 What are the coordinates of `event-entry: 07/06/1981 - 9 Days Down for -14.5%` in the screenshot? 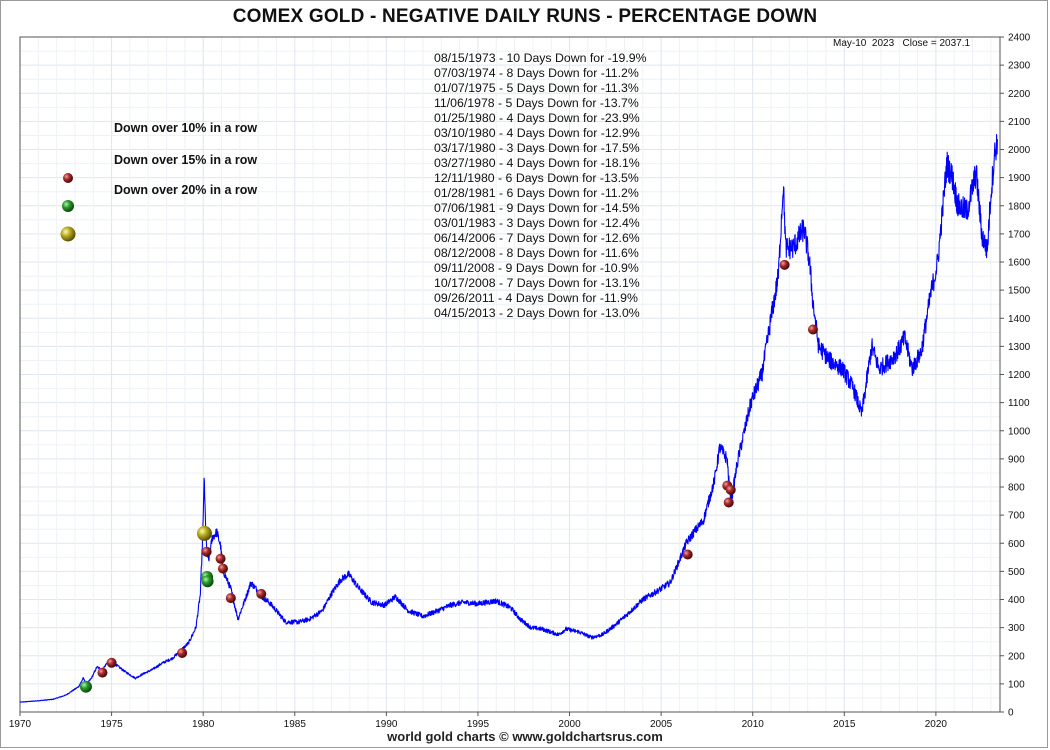 It's located at (537, 208).